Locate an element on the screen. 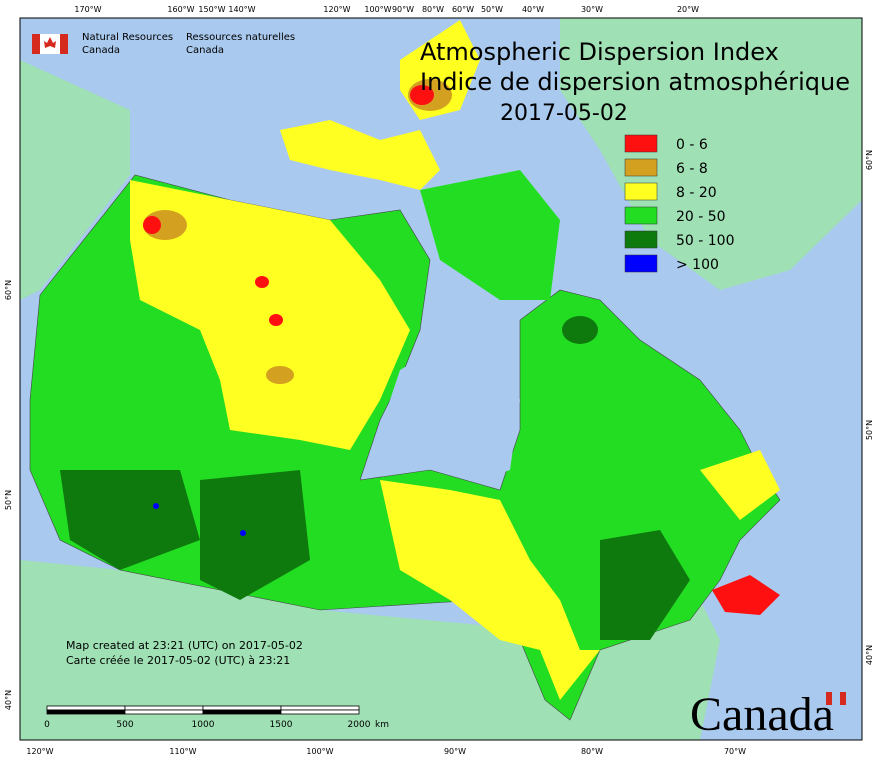  scale-unit: km is located at coordinates (382, 725).